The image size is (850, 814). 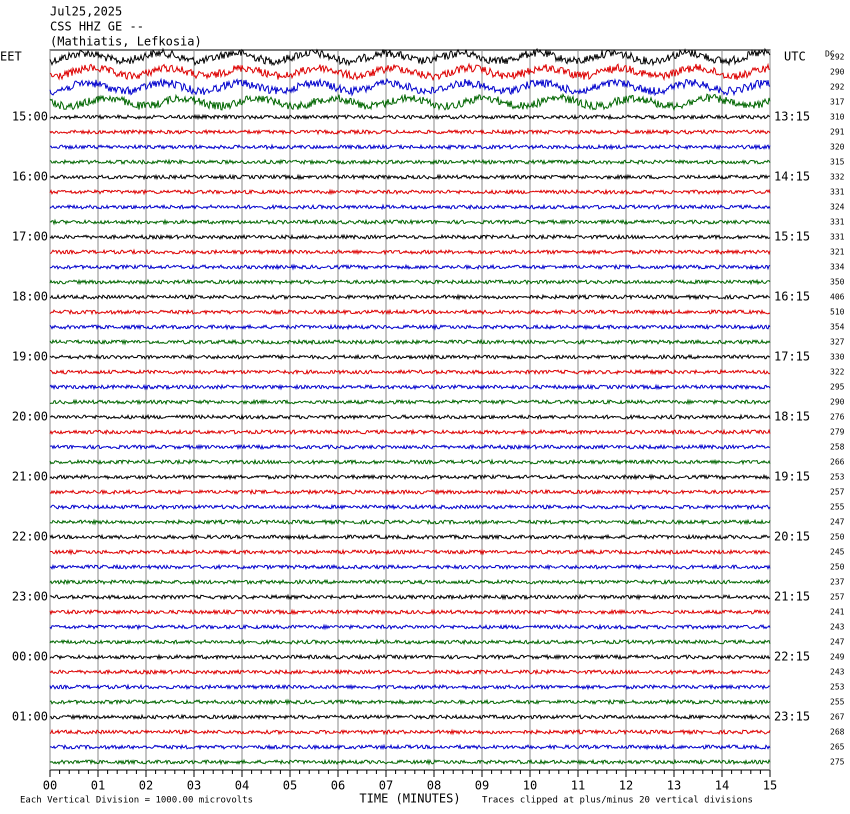 What do you see at coordinates (792, 297) in the screenshot?
I see `right-time-label: 16:15` at bounding box center [792, 297].